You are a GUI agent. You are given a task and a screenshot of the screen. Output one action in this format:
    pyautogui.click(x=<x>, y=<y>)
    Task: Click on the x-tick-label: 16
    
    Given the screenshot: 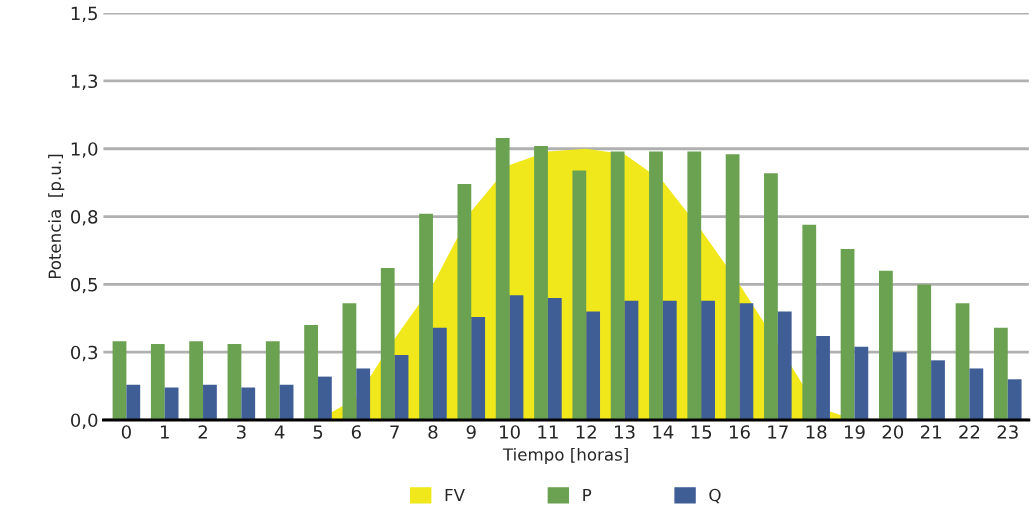 What is the action you would take?
    pyautogui.click(x=740, y=432)
    